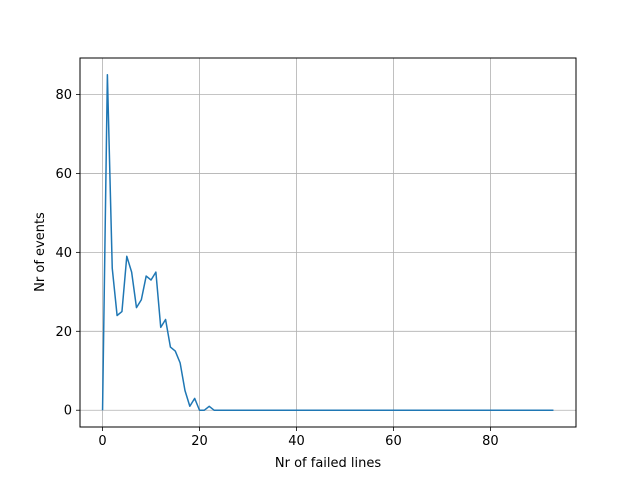 This screenshot has width=640, height=480. Describe the element at coordinates (490, 441) in the screenshot. I see `x-tick-label: 80` at that location.